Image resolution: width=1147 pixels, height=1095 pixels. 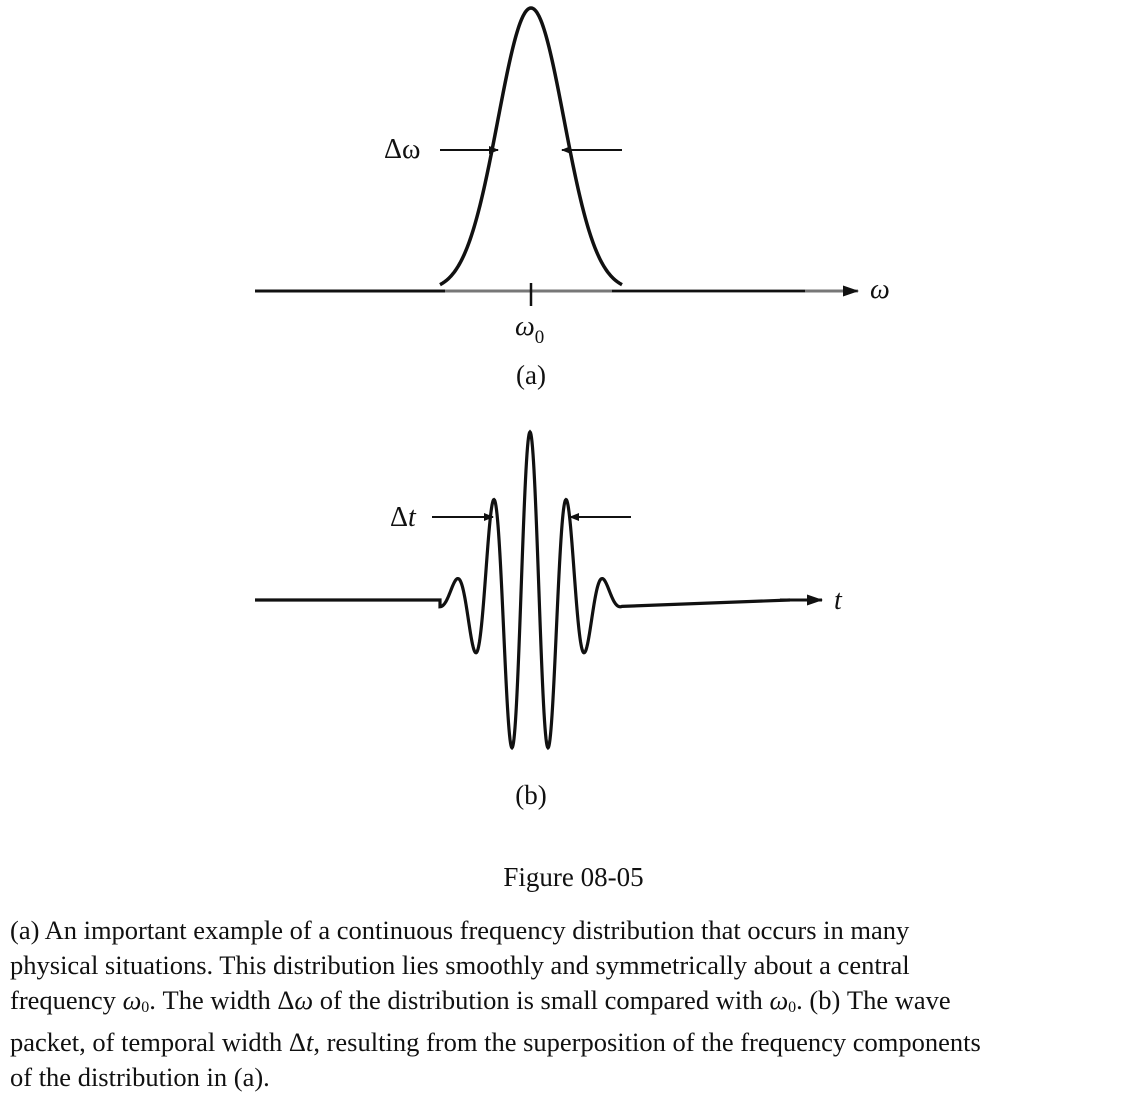 I want to click on omega-axis-label: ω, so click(x=880, y=289).